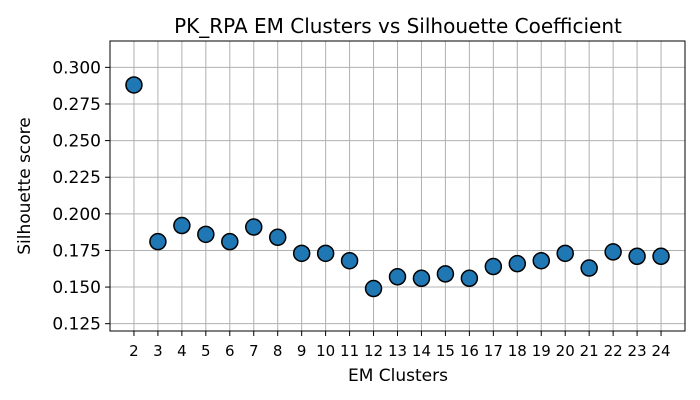 Image resolution: width=700 pixels, height=400 pixels. Describe the element at coordinates (25, 186) in the screenshot. I see `y-axis-label: Silhouette score` at that location.